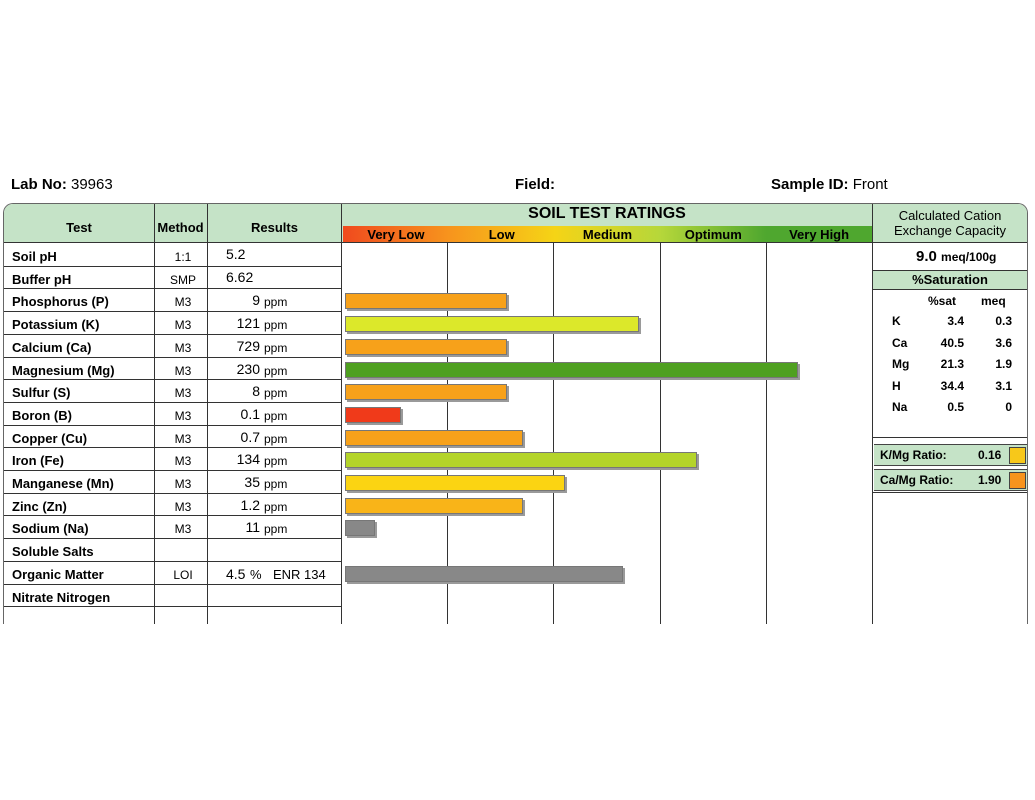 The width and height of the screenshot is (1035, 800). What do you see at coordinates (50, 438) in the screenshot?
I see `row-test-name: Copper (Cu)` at bounding box center [50, 438].